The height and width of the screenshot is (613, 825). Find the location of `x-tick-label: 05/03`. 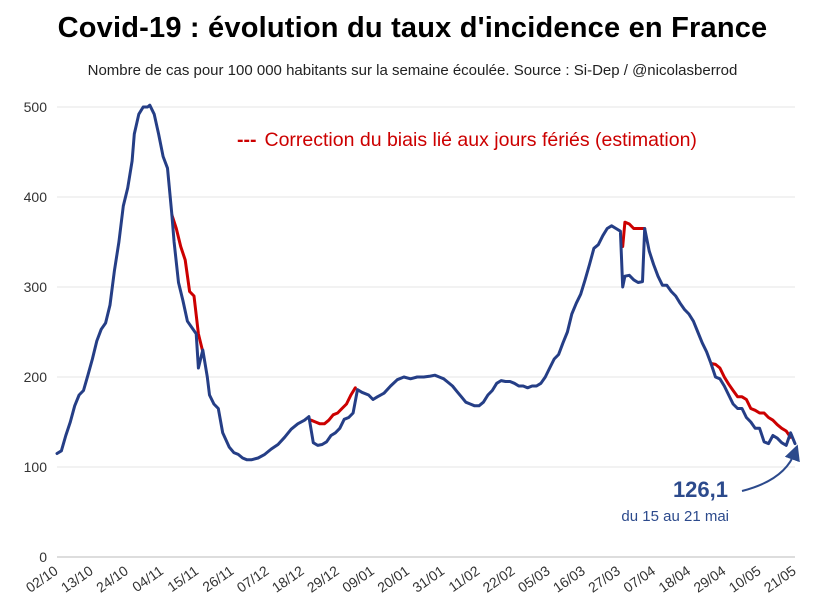

x-tick-label: 05/03 is located at coordinates (534, 578).